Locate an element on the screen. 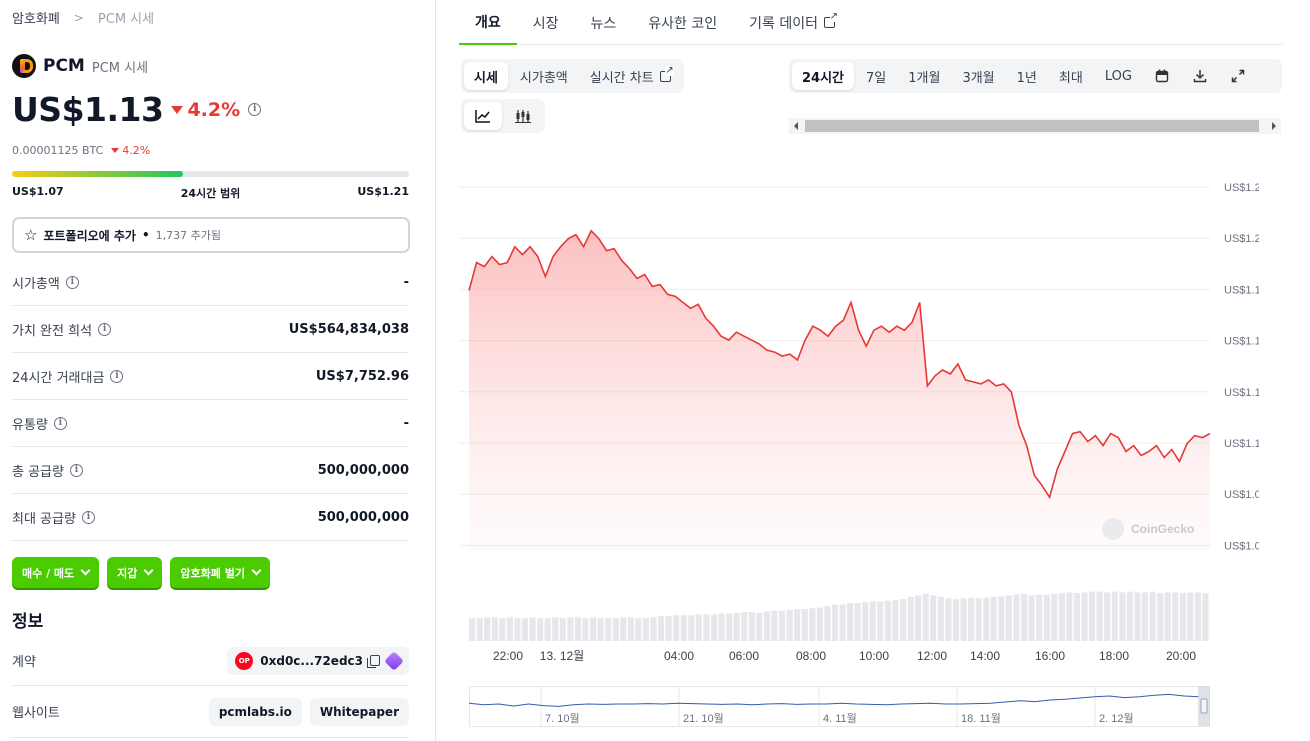  fullscreen-icon is located at coordinates (1238, 76).